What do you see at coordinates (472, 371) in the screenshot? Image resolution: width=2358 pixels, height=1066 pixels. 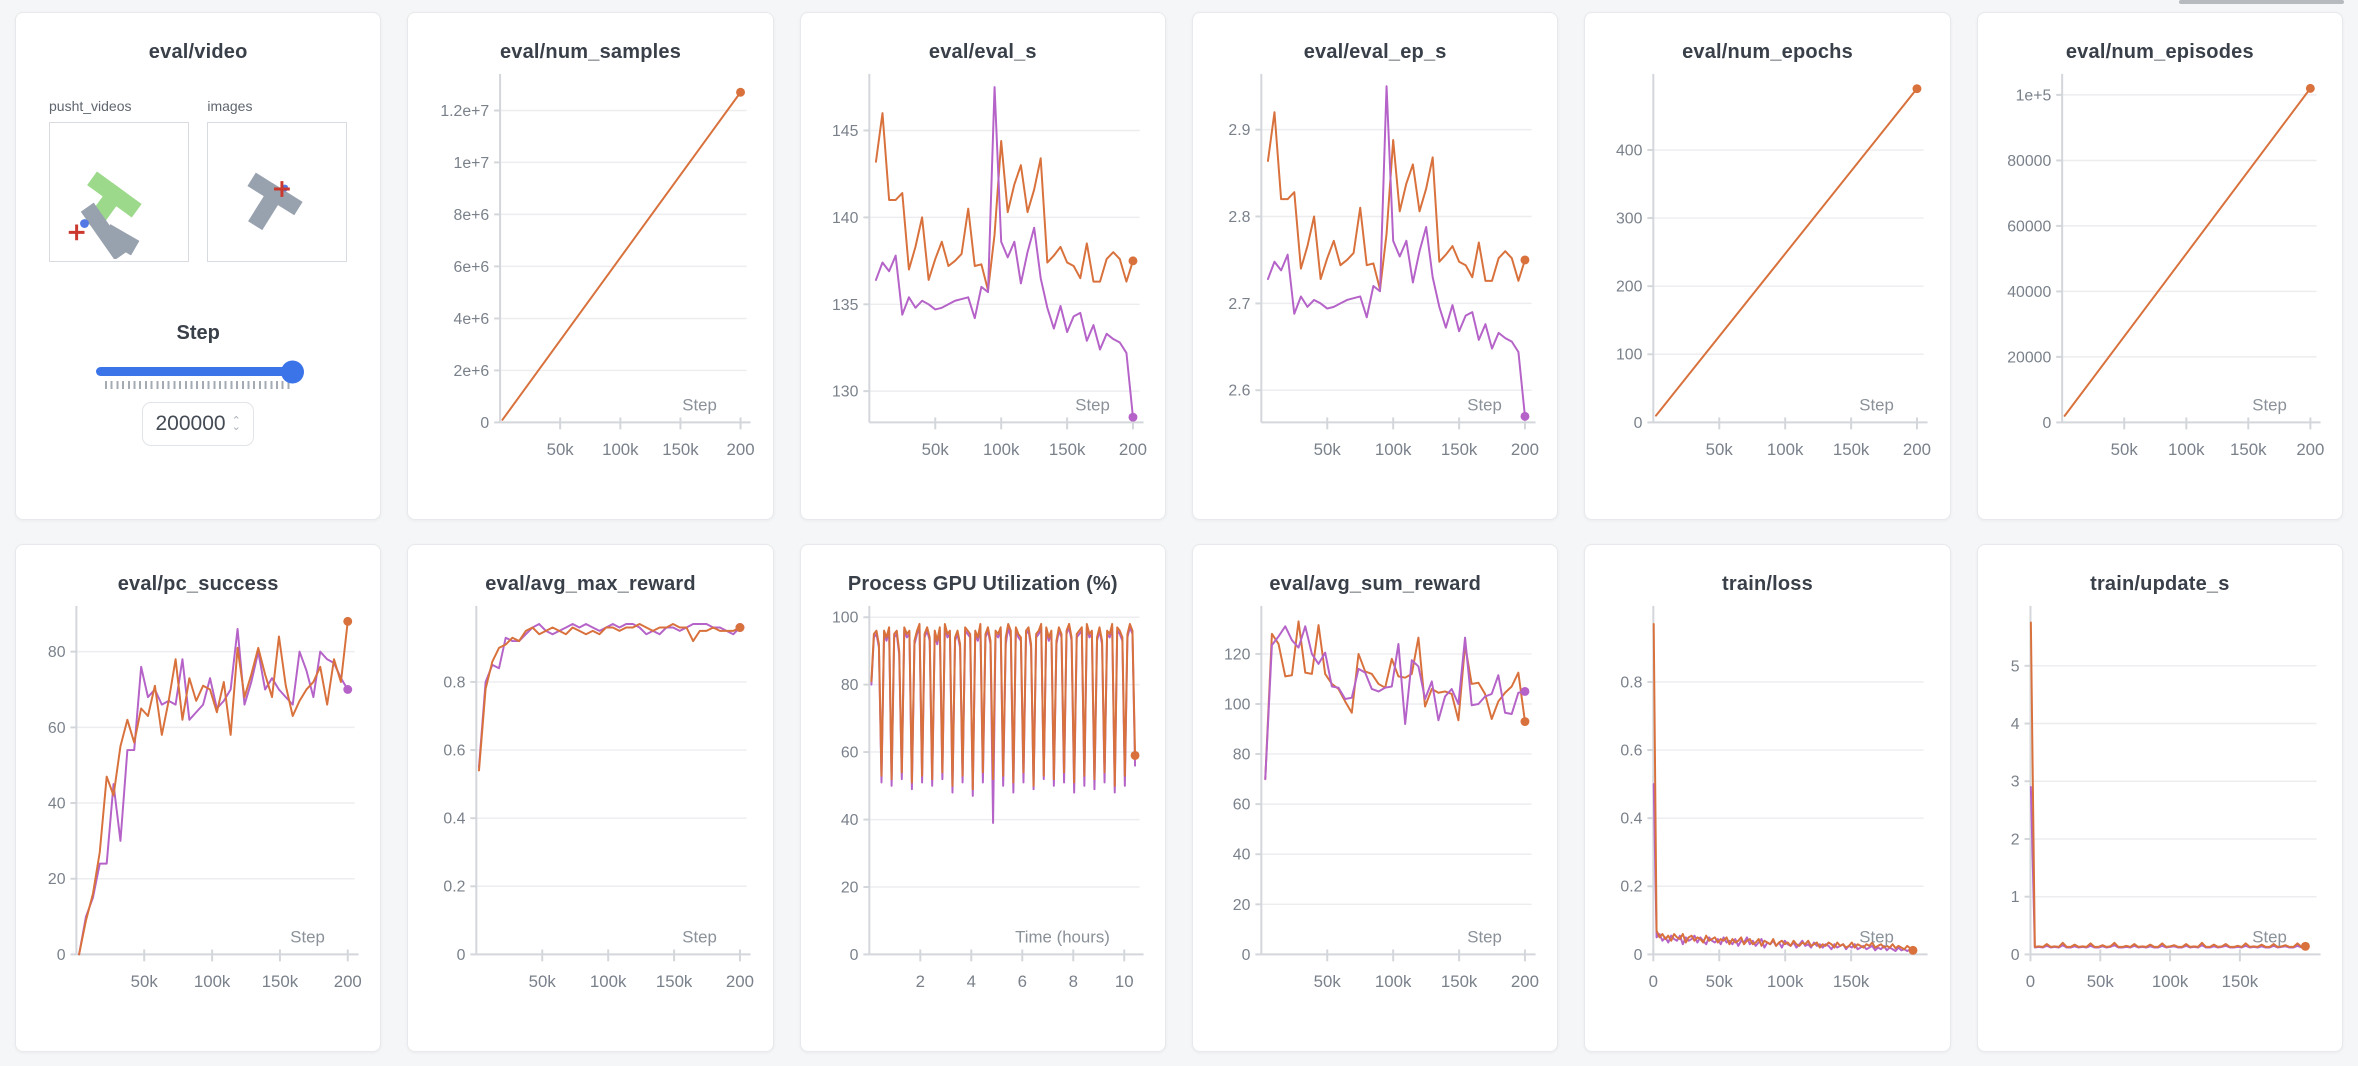 I see `svg-text: 2e+6` at bounding box center [472, 371].